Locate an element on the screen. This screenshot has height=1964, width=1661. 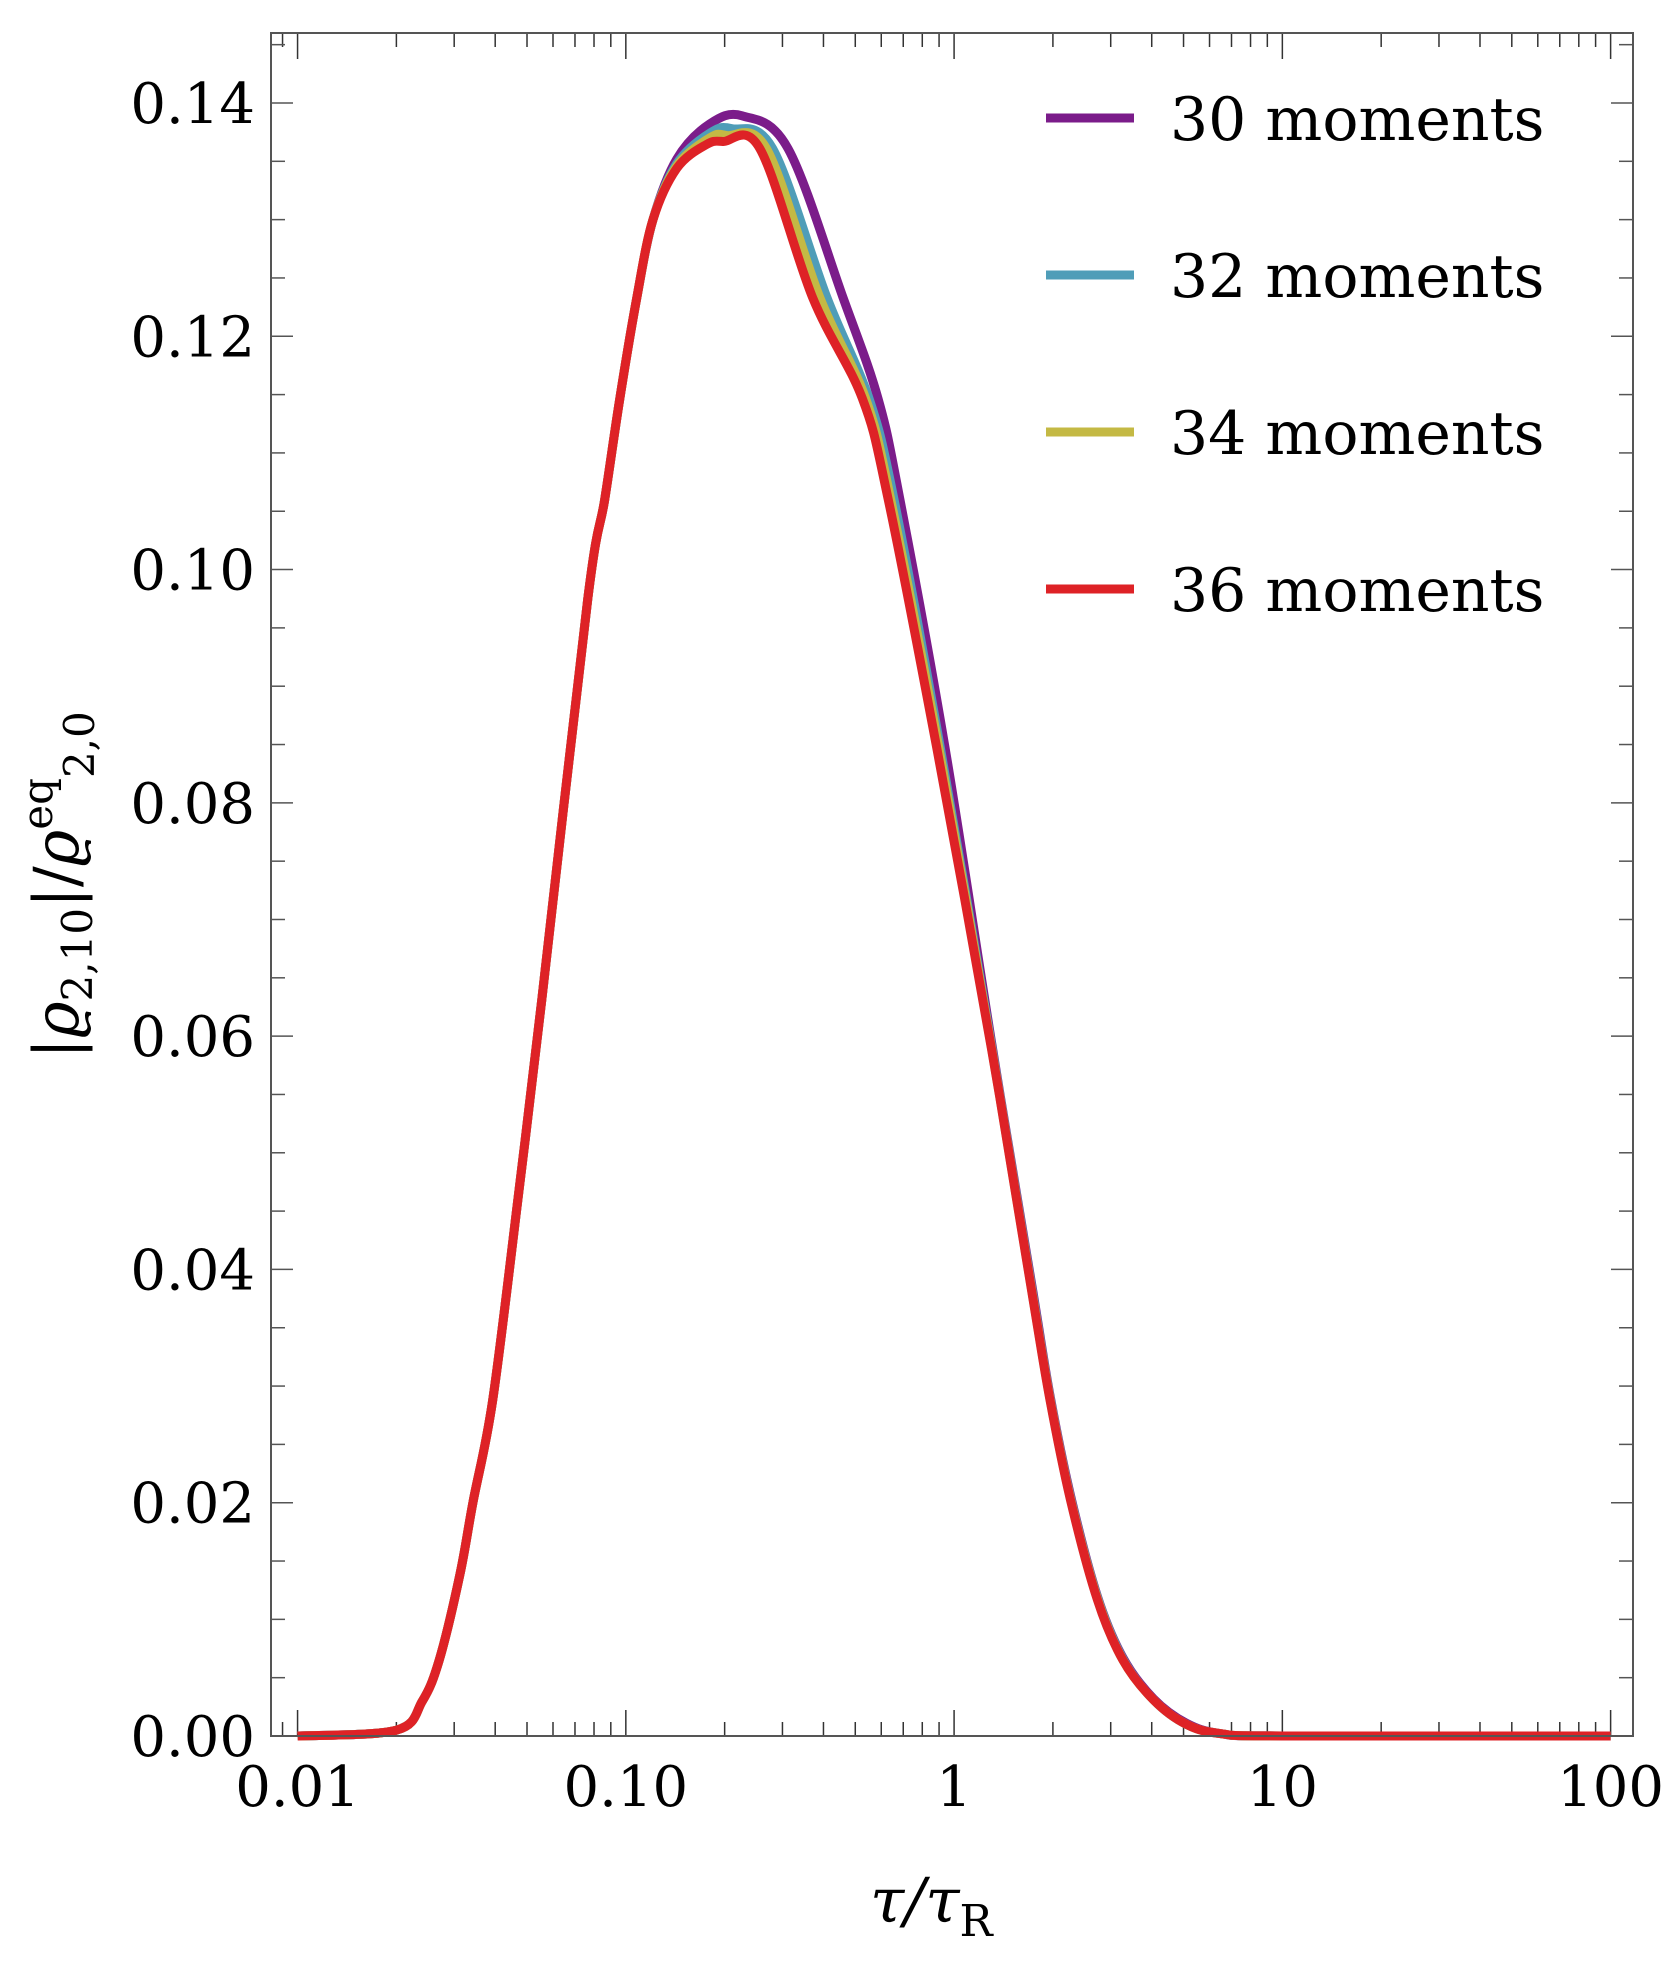
x-tick-label: 0.10 is located at coordinates (625, 1787).